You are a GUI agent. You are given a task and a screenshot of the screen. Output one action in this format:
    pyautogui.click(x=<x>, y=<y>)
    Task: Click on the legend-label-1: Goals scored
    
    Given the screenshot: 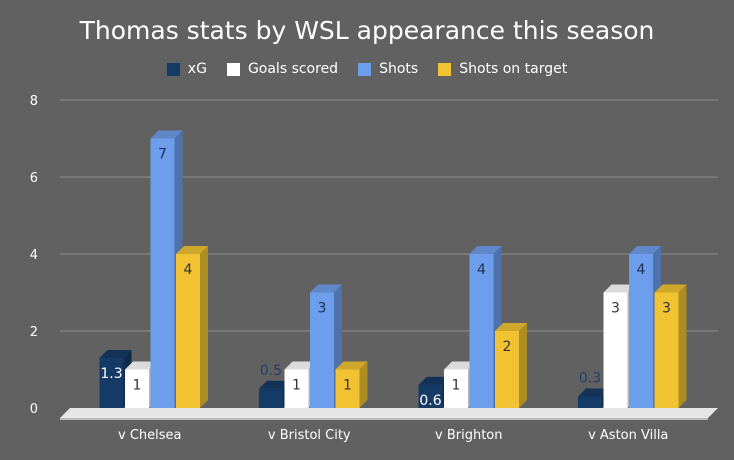 What is the action you would take?
    pyautogui.click(x=293, y=69)
    